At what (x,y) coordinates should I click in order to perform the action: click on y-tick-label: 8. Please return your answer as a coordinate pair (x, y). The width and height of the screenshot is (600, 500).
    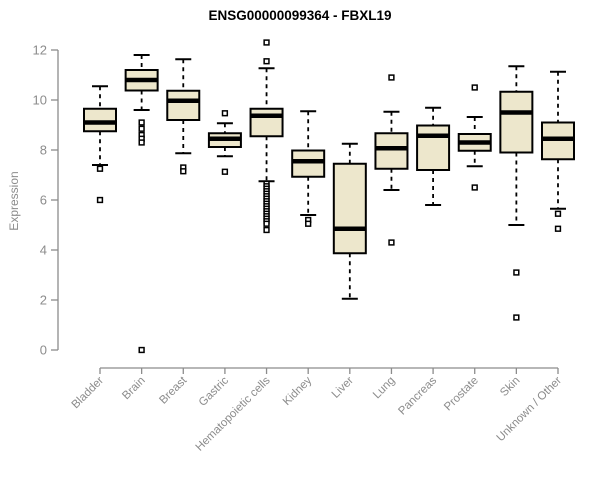
    Looking at the image, I should click on (43, 150).